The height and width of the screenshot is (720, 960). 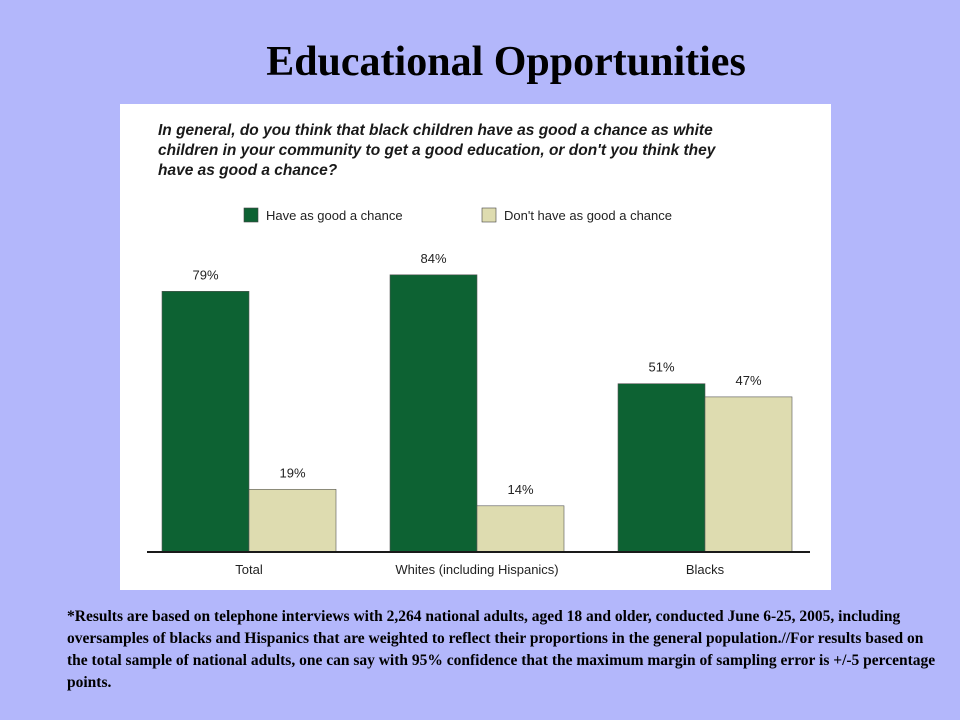 I want to click on legend-label: Don't have as good a chance, so click(x=588, y=215).